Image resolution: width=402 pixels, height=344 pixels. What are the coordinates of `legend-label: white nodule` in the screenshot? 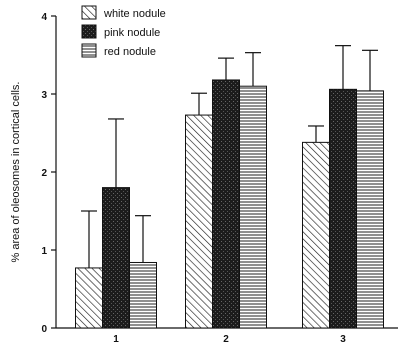 It's located at (134, 14).